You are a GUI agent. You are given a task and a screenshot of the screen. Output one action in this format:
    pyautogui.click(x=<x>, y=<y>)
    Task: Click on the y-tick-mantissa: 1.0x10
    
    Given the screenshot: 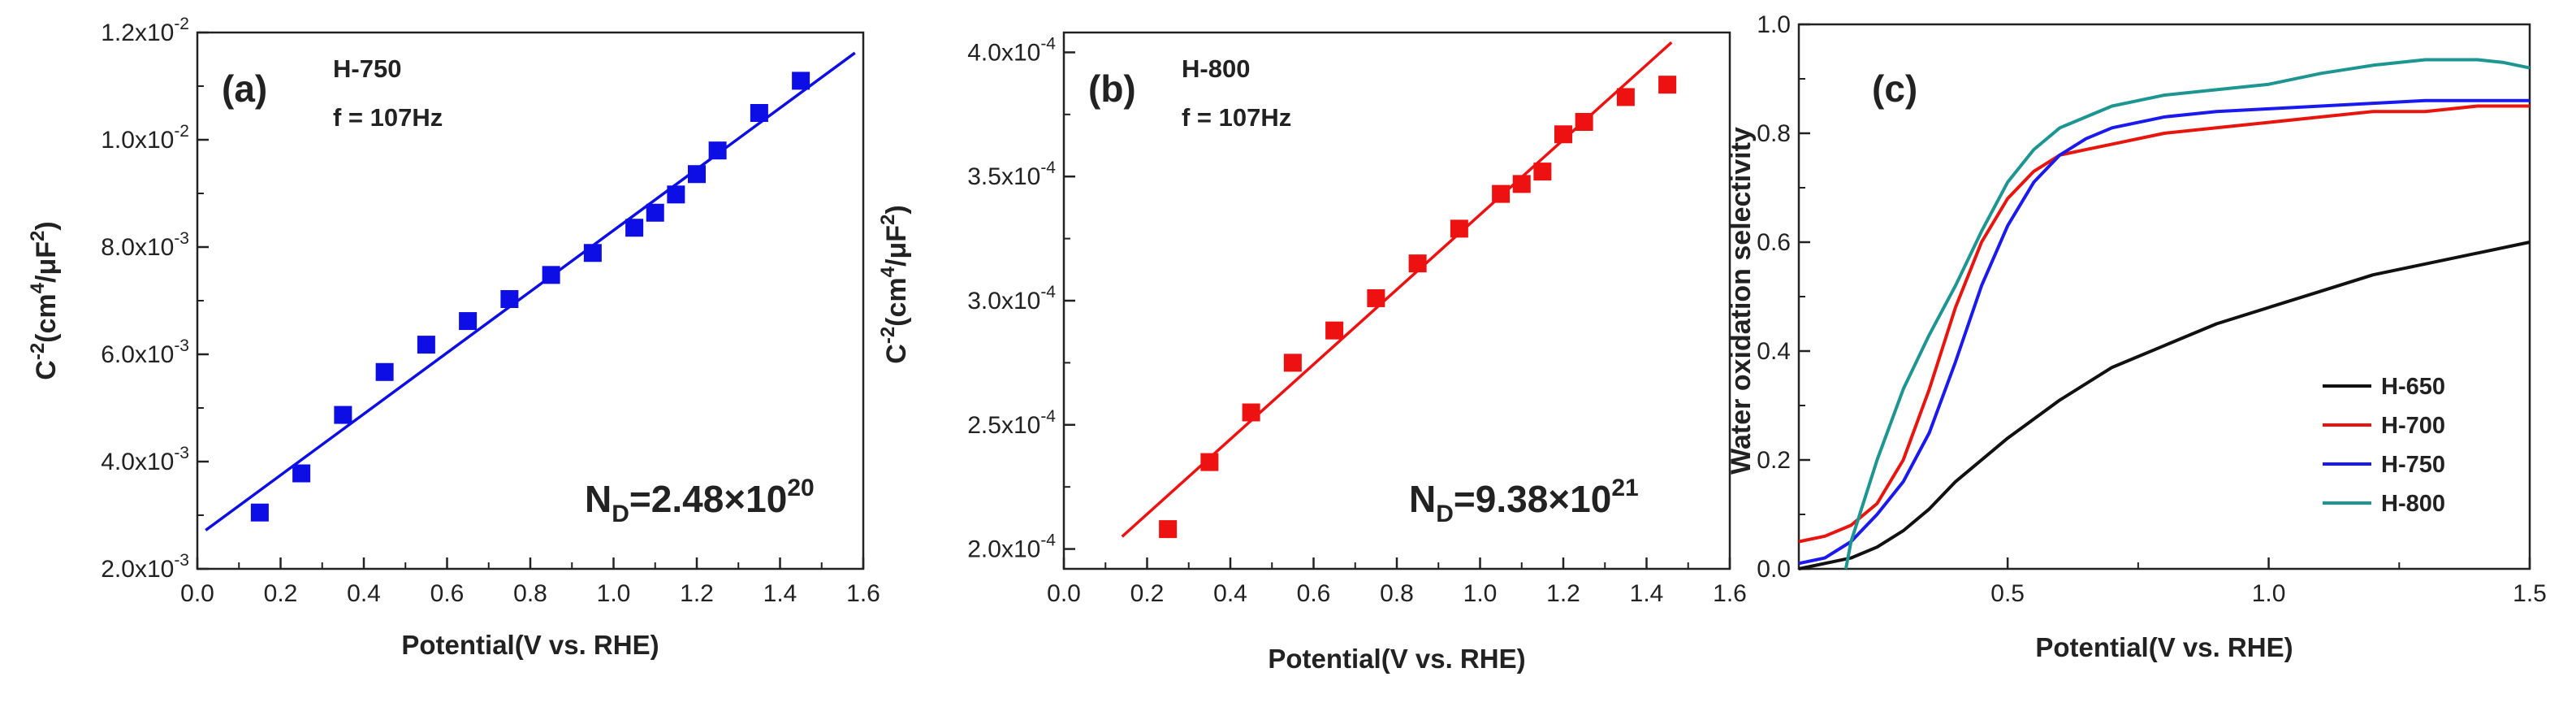 What is the action you would take?
    pyautogui.click(x=138, y=140)
    